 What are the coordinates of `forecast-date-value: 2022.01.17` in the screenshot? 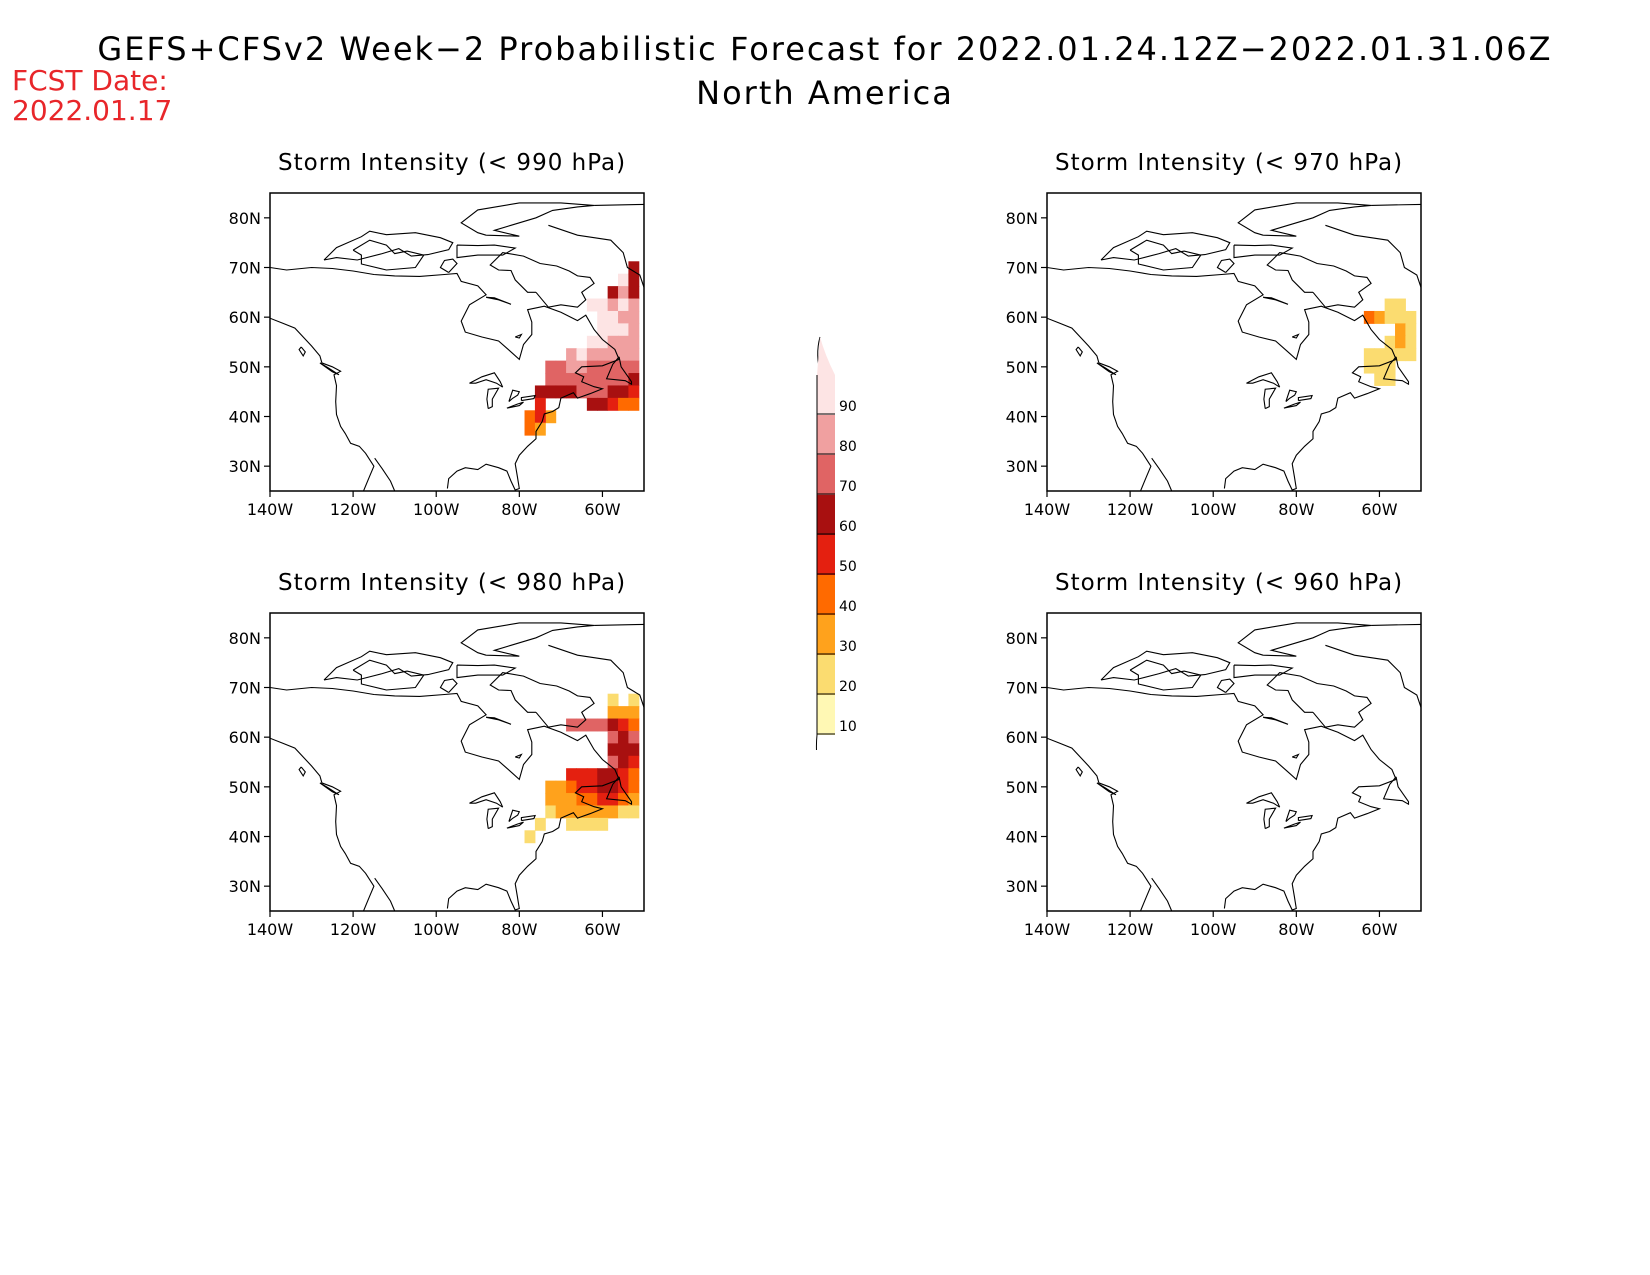 It's located at (92, 110).